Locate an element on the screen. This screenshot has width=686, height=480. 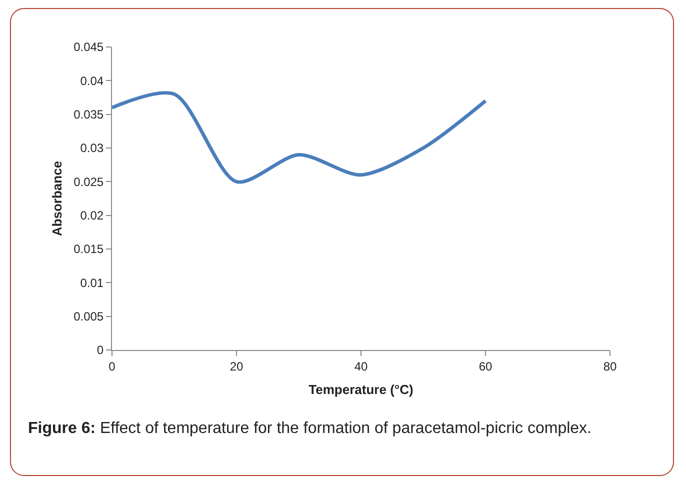
x-tick-label: 40 is located at coordinates (361, 366).